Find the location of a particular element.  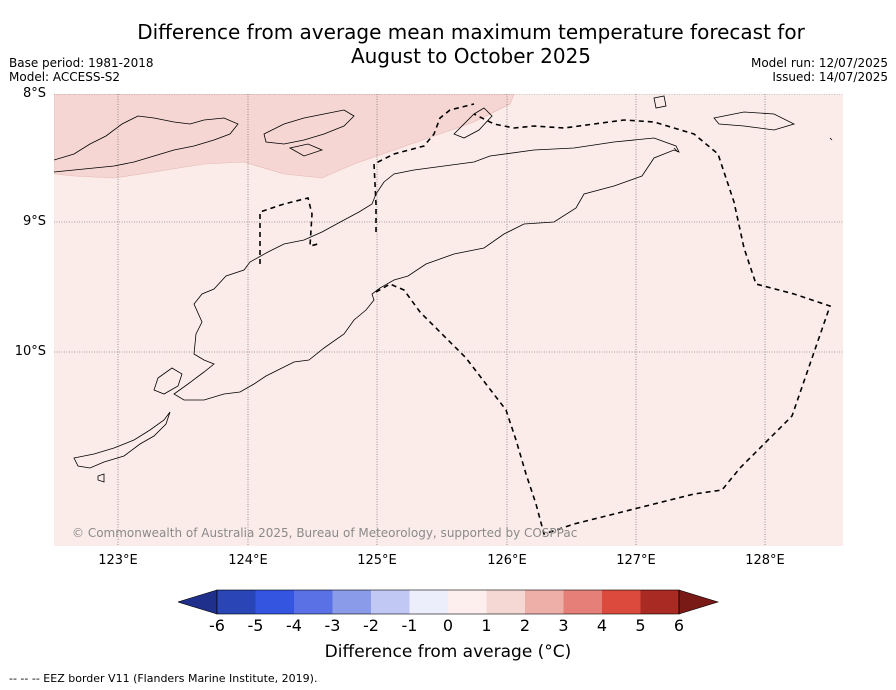

colorbar-tick-label: -6 is located at coordinates (217, 625).